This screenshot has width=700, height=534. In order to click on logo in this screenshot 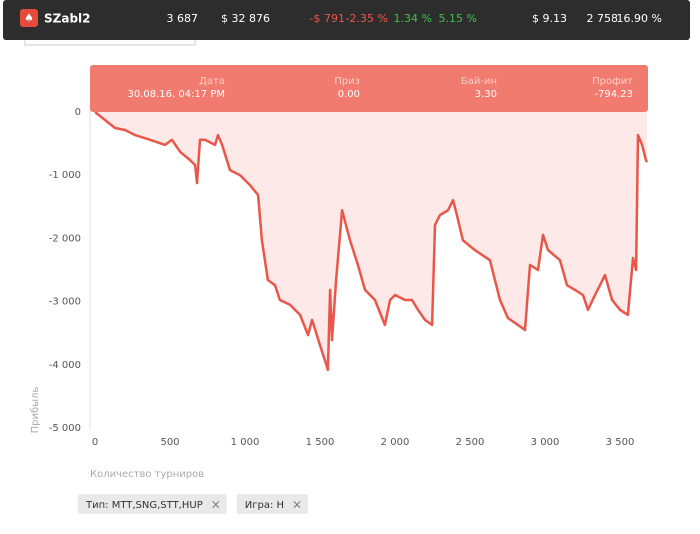, I will do `click(29, 18)`.